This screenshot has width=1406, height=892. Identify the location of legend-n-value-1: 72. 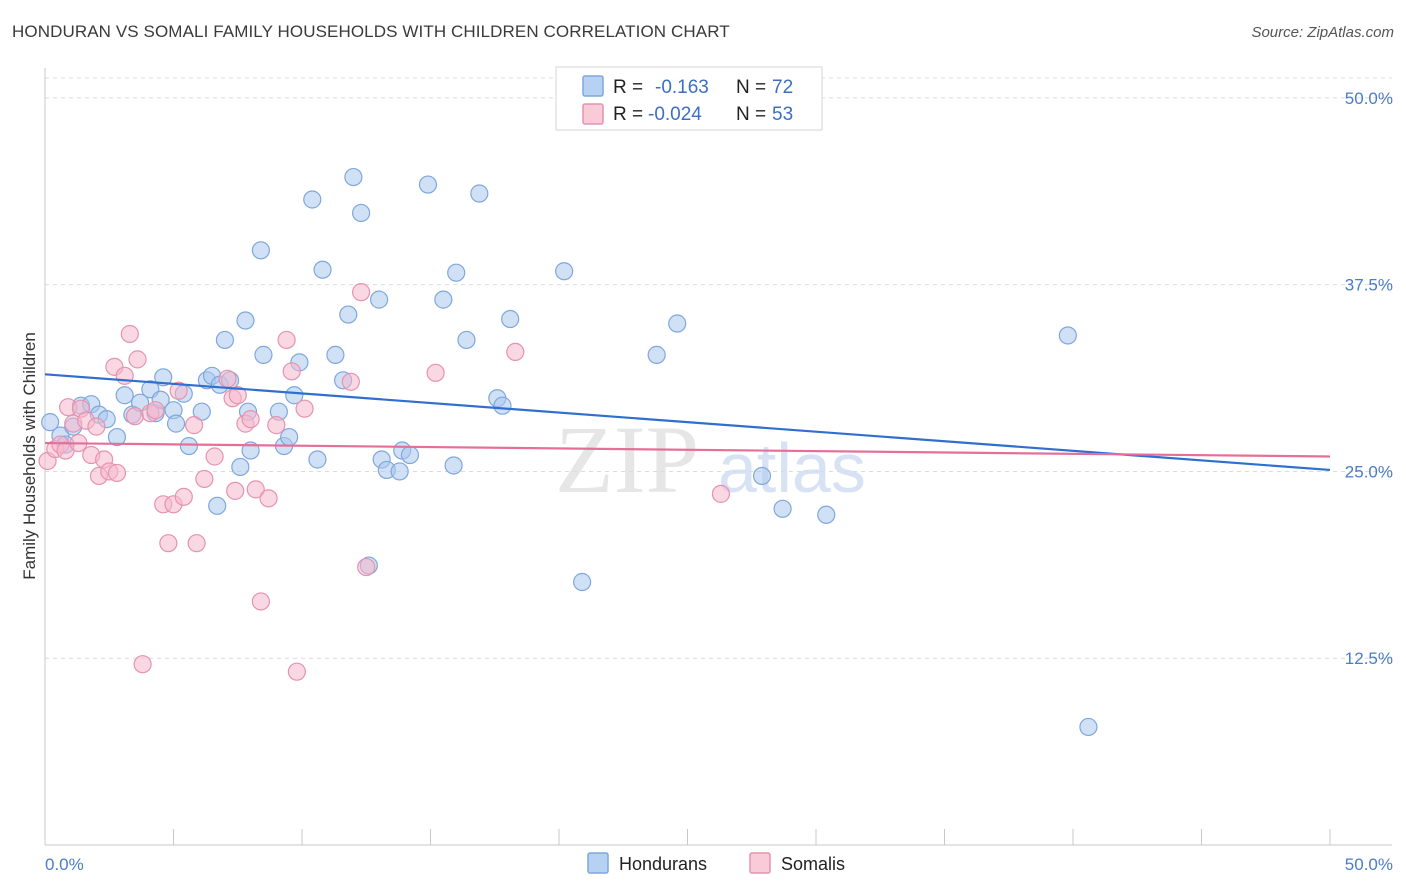
(782, 87).